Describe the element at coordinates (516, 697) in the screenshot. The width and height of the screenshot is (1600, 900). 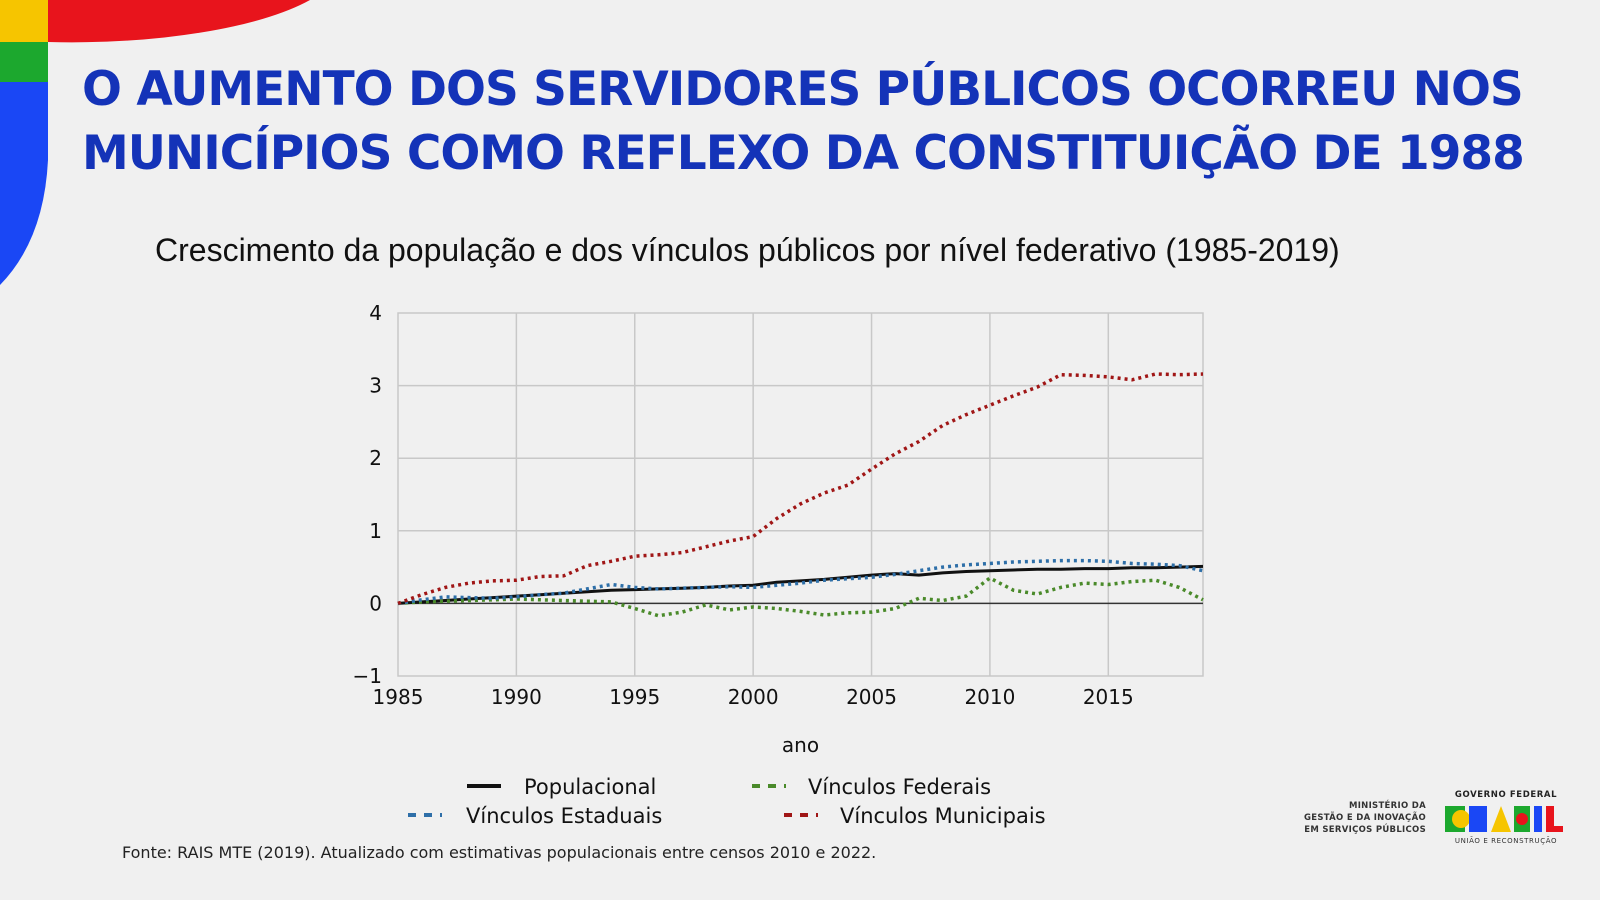
I see `x-tick-label: 1990` at that location.